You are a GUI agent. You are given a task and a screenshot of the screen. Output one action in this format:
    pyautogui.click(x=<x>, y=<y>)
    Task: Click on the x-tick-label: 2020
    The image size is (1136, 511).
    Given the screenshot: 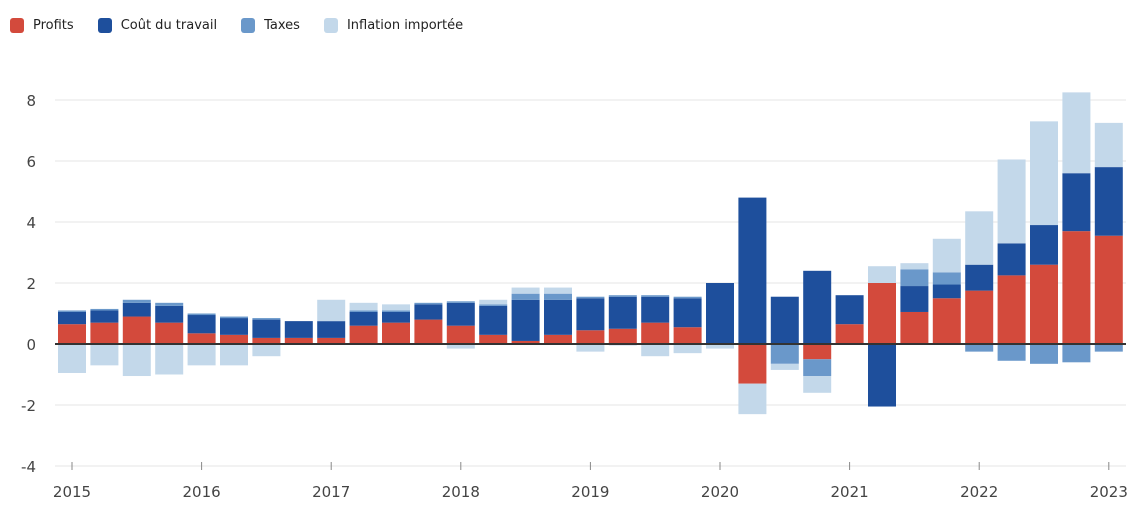 What is the action you would take?
    pyautogui.click(x=720, y=492)
    